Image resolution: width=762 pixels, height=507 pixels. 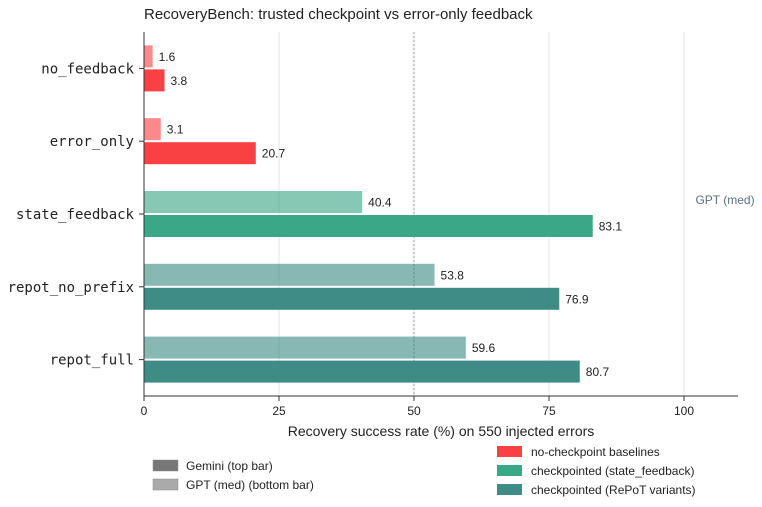 What do you see at coordinates (167, 57) in the screenshot?
I see `data-label: 1.6` at bounding box center [167, 57].